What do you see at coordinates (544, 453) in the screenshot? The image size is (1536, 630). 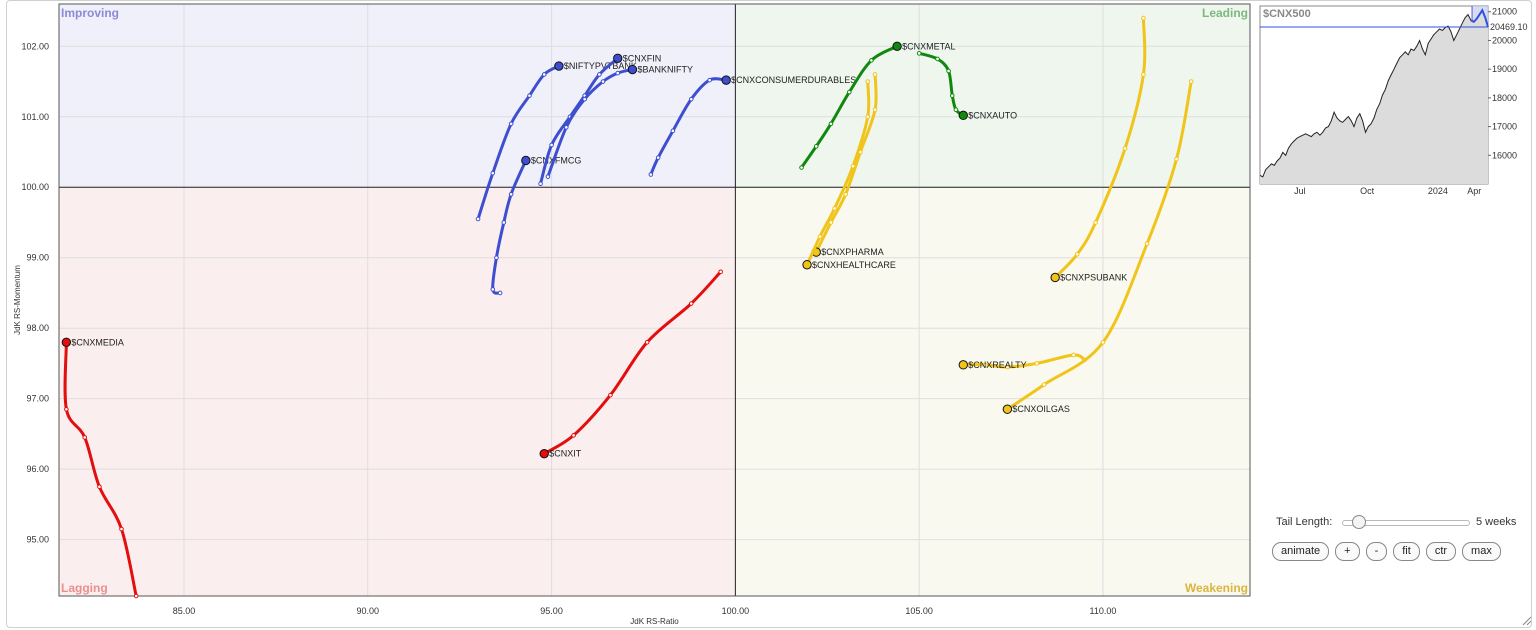 I see `head-point-cnxit` at bounding box center [544, 453].